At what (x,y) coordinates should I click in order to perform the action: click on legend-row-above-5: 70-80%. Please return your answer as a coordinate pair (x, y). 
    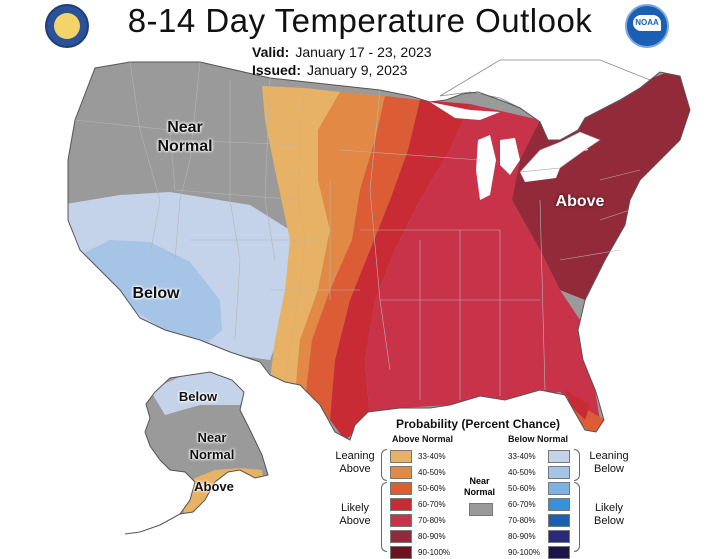
    Looking at the image, I should click on (418, 520).